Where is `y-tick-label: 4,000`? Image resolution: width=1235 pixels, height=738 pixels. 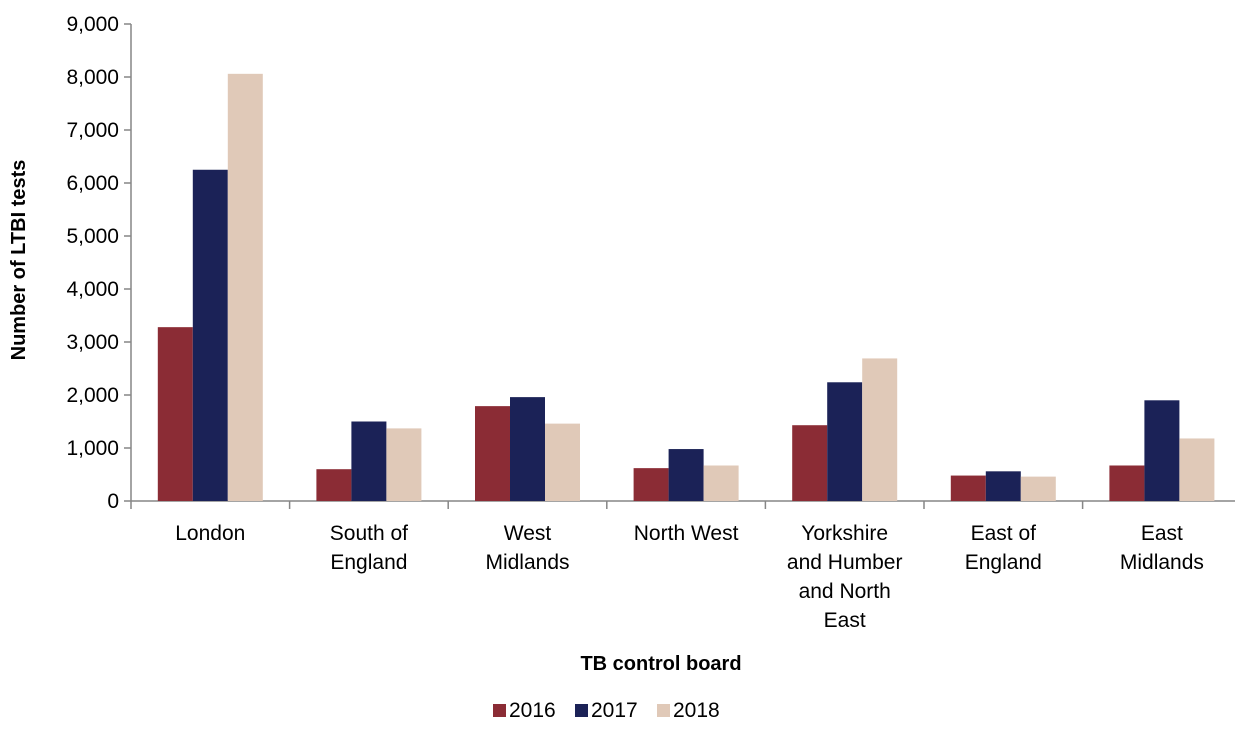 y-tick-label: 4,000 is located at coordinates (92, 289).